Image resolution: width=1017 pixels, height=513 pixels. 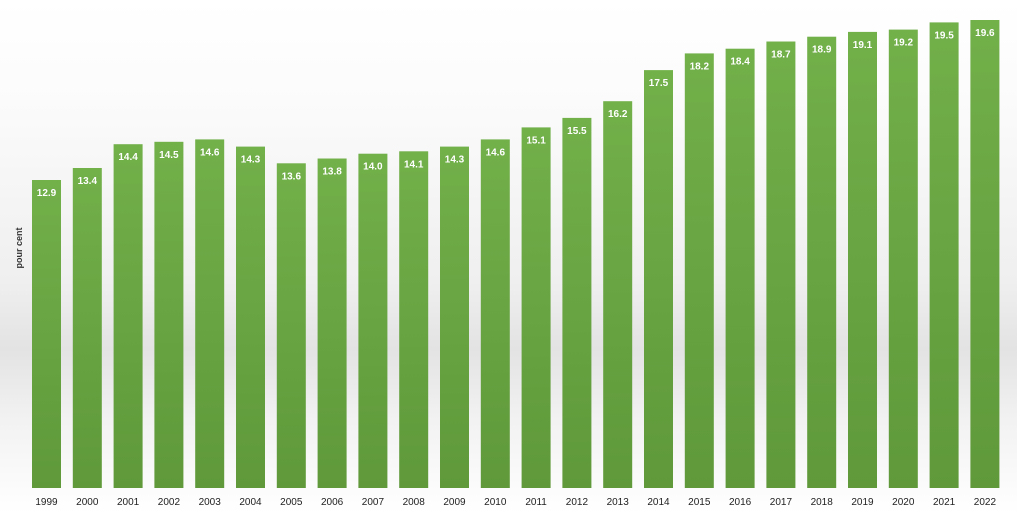 What do you see at coordinates (577, 303) in the screenshot?
I see `bar-2012` at bounding box center [577, 303].